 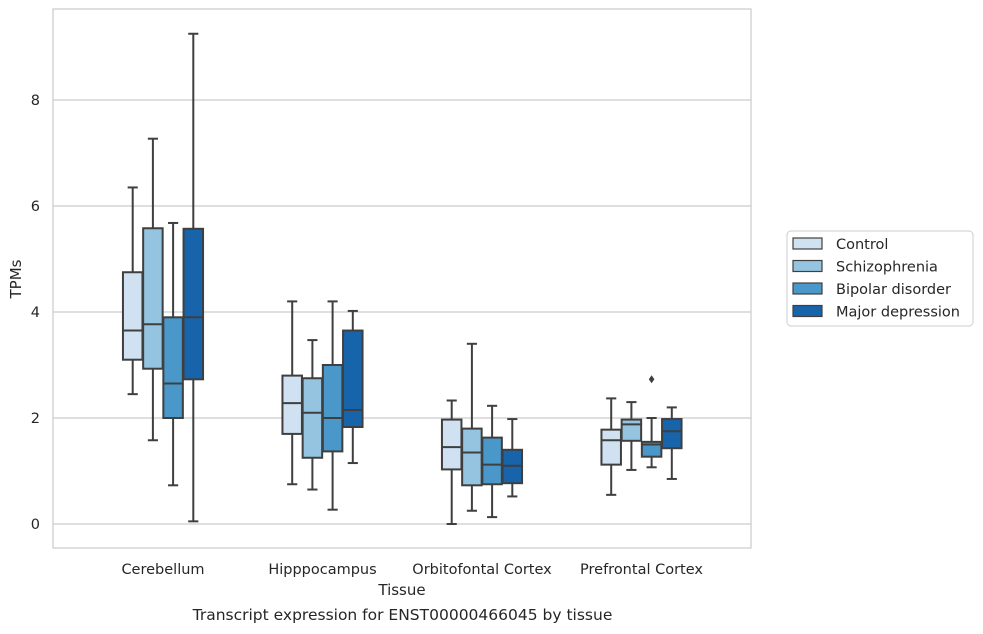 I want to click on y-tick-label: 4, so click(x=35, y=313).